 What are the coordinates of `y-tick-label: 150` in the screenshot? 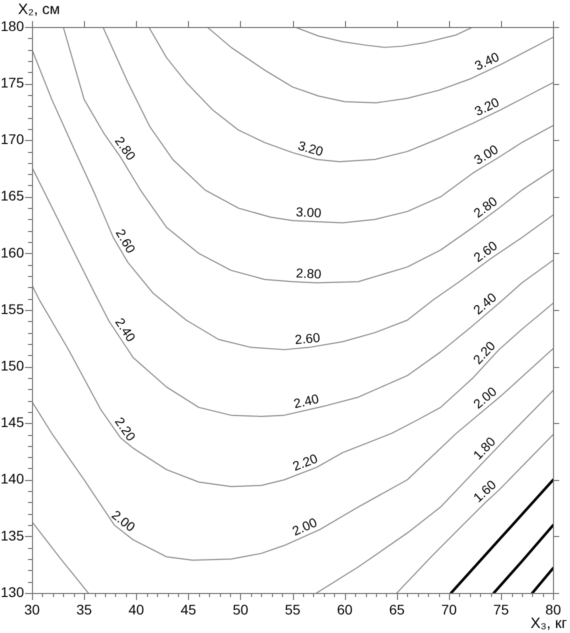 It's located at (12, 365).